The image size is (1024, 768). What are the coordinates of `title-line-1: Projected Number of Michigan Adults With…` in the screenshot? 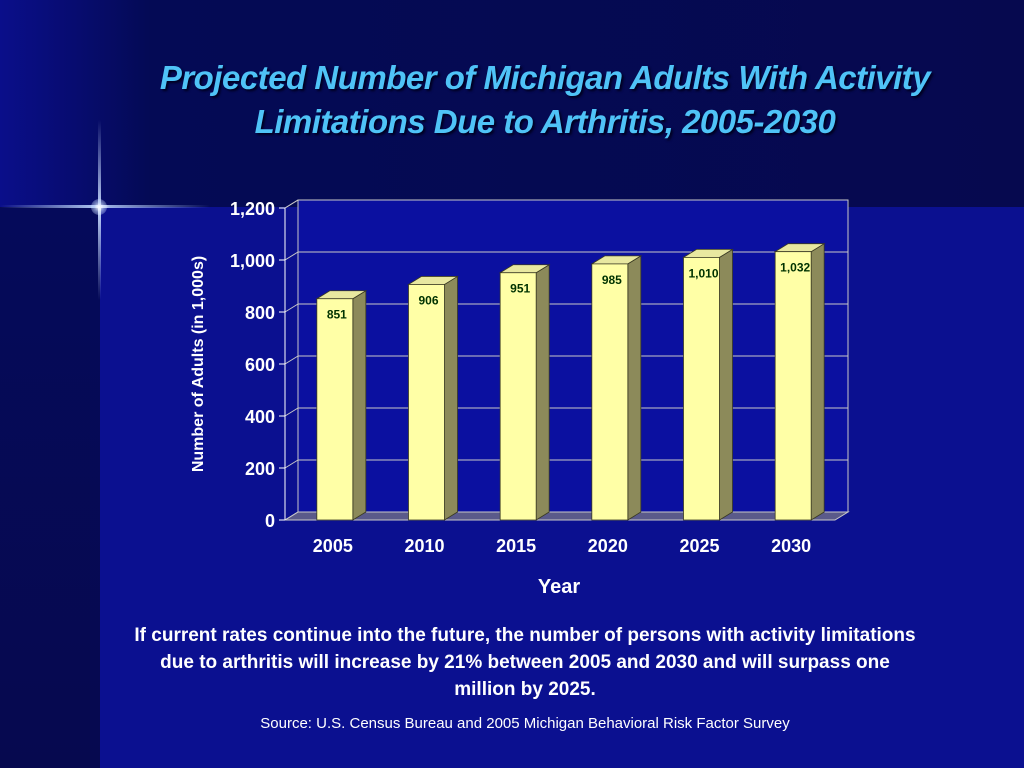 It's located at (545, 77).